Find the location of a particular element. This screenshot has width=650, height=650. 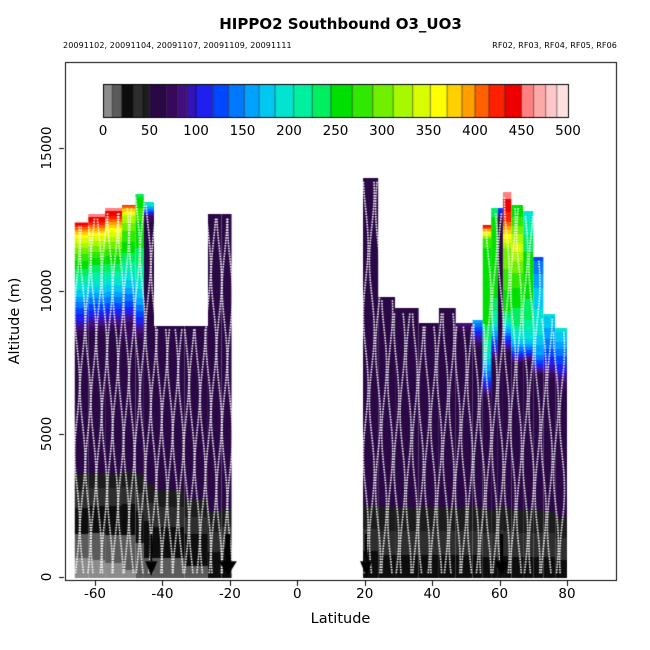

colorbar-tick-label: 50 is located at coordinates (149, 131).